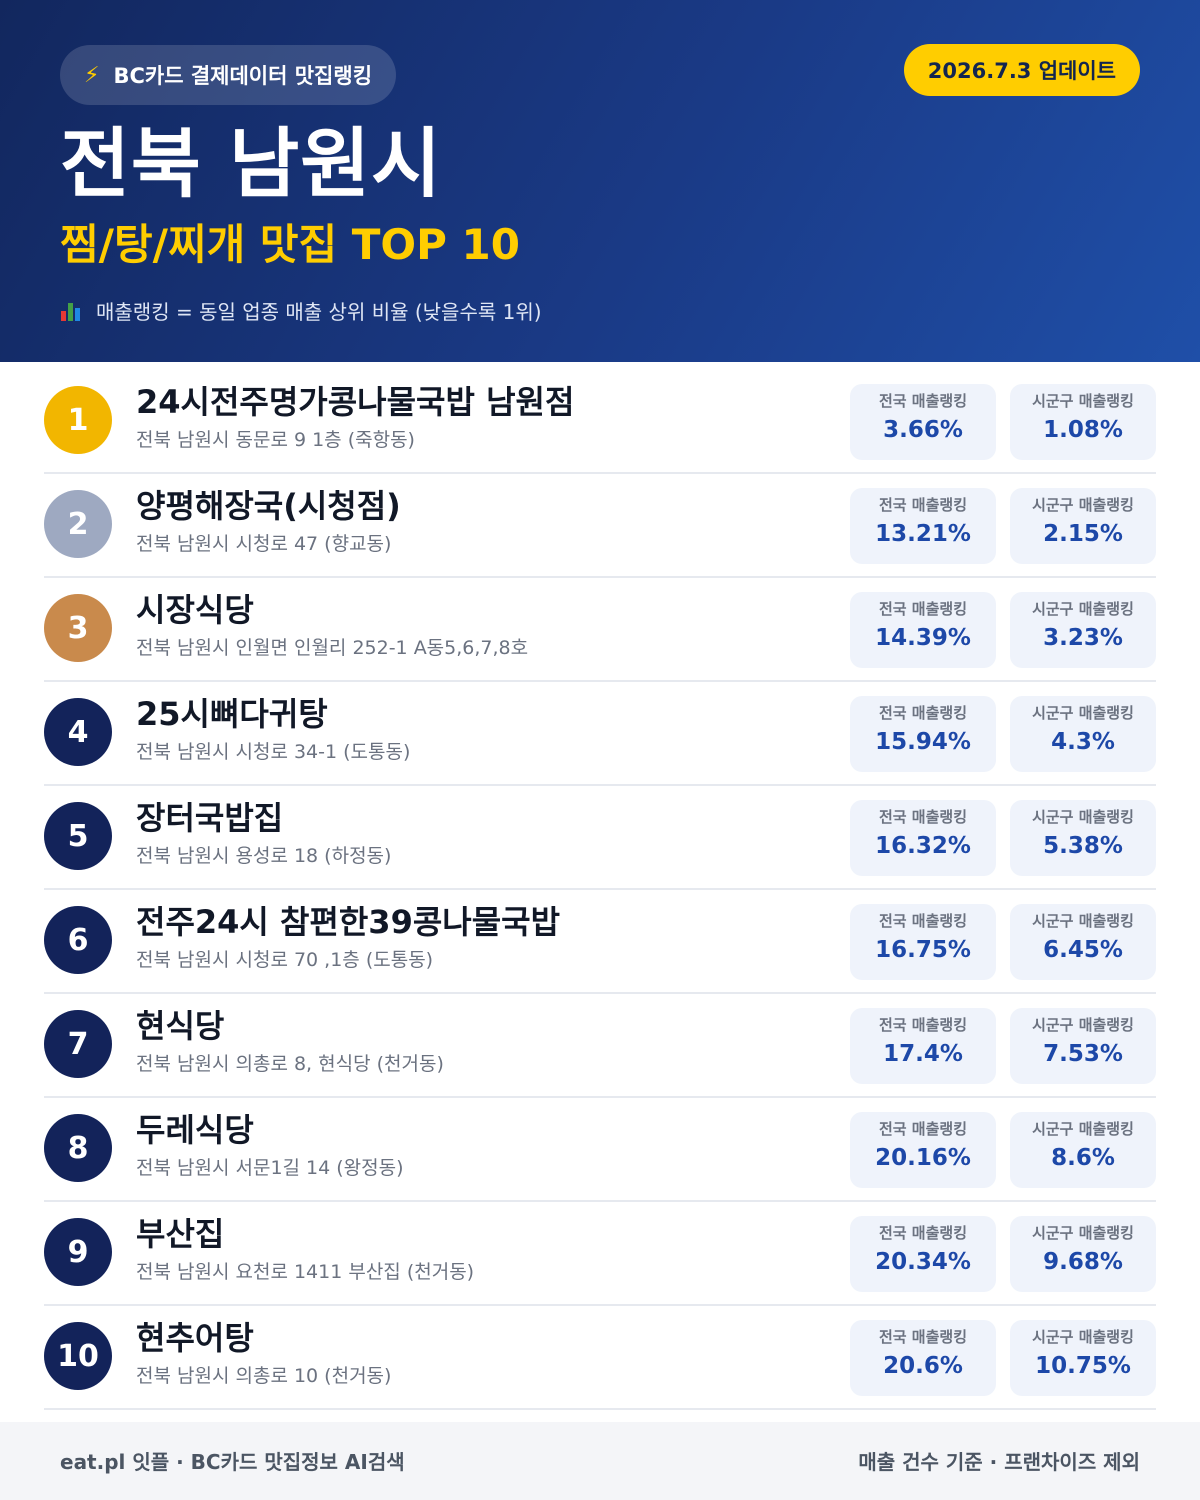  What do you see at coordinates (923, 429) in the screenshot?
I see `national-ranking-value: 3.66%` at bounding box center [923, 429].